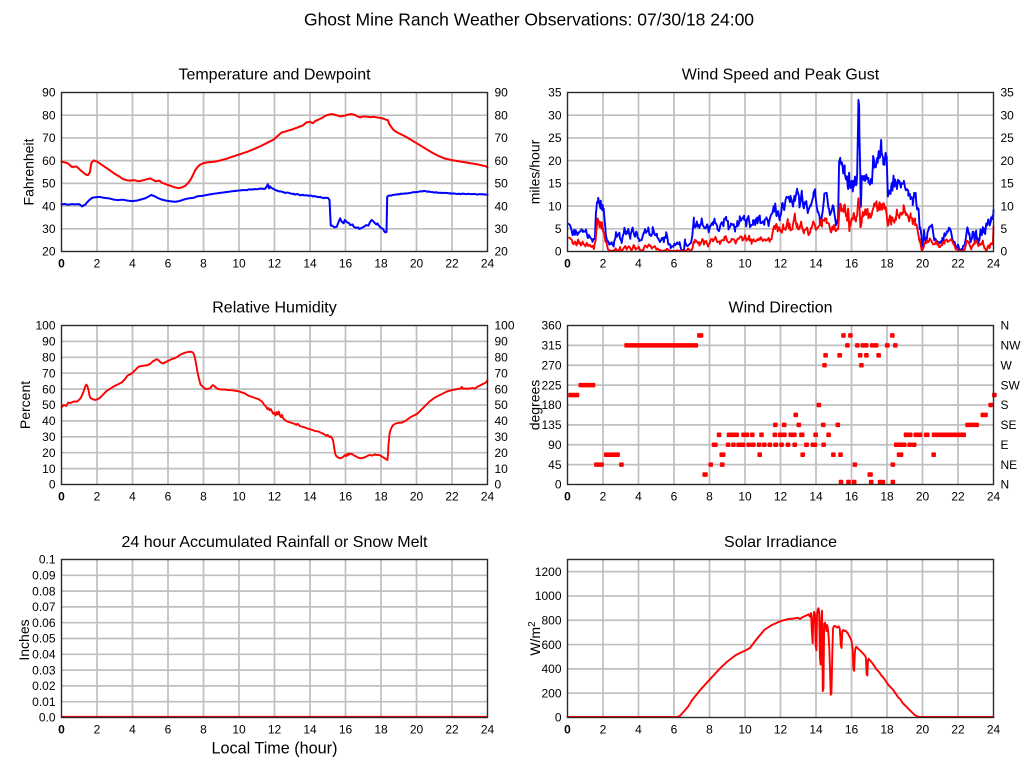 The width and height of the screenshot is (1027, 772). I want to click on svg-text: 0.09, so click(44, 576).